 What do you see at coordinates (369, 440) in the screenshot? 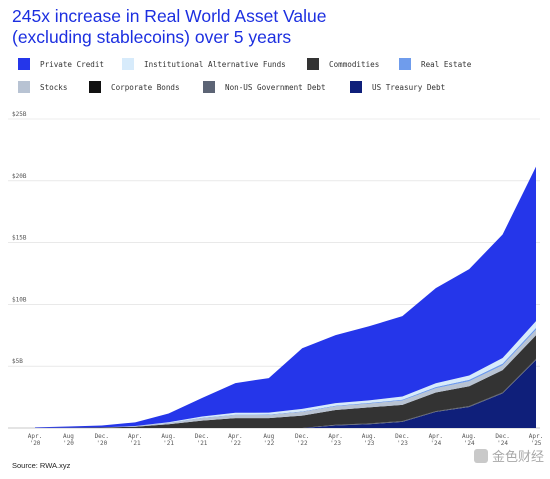
I see `x-tick-label: Aug. '23` at bounding box center [369, 440].